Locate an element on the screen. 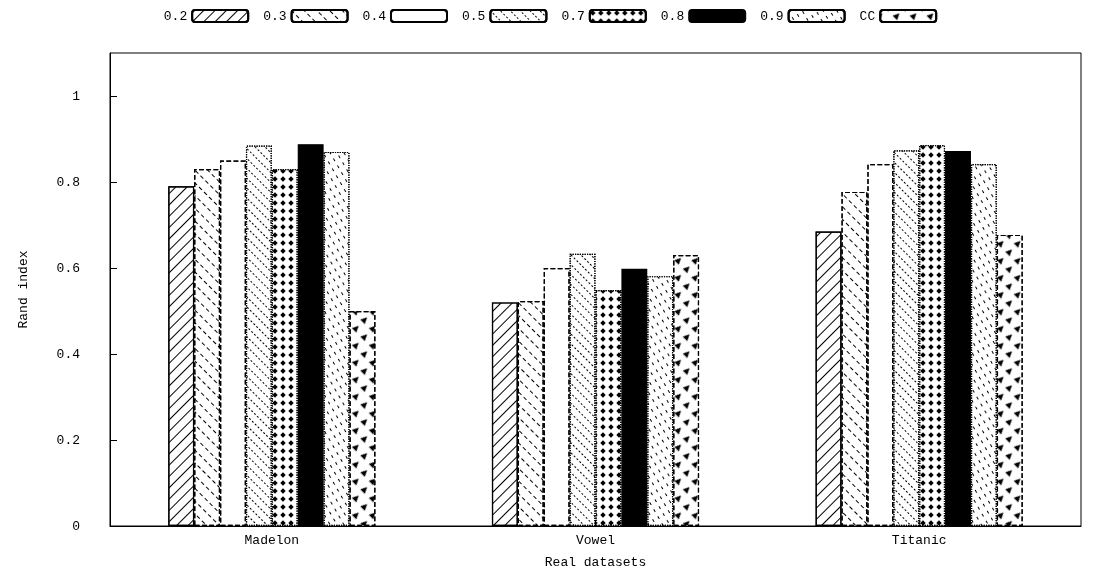 The width and height of the screenshot is (1101, 577). y-axis-title: Rand index is located at coordinates (23, 289).